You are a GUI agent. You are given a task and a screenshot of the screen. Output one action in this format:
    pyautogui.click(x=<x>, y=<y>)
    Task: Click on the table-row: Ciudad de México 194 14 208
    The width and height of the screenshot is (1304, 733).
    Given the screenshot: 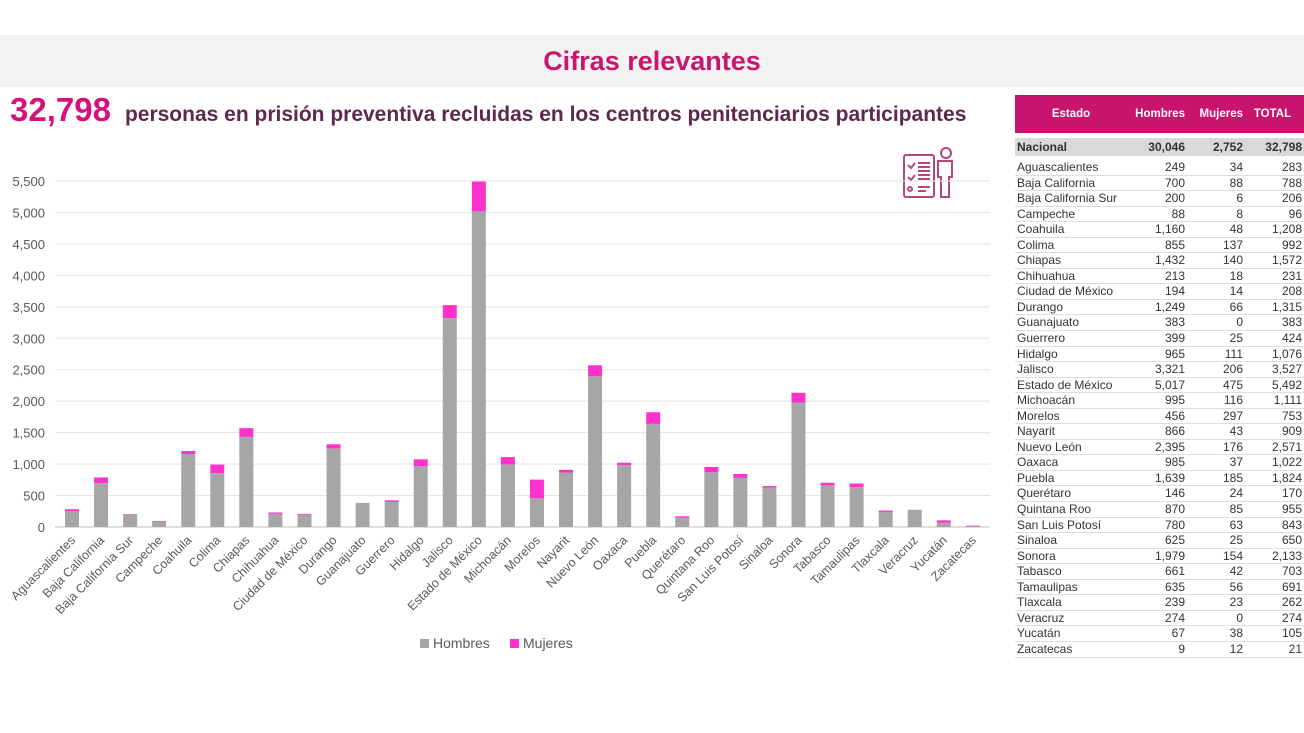 What is the action you would take?
    pyautogui.click(x=1159, y=292)
    